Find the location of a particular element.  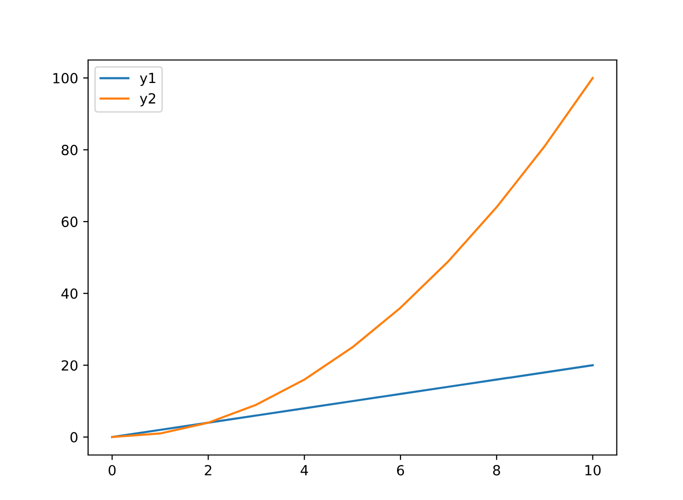

x-tick-label: 4 is located at coordinates (304, 470).